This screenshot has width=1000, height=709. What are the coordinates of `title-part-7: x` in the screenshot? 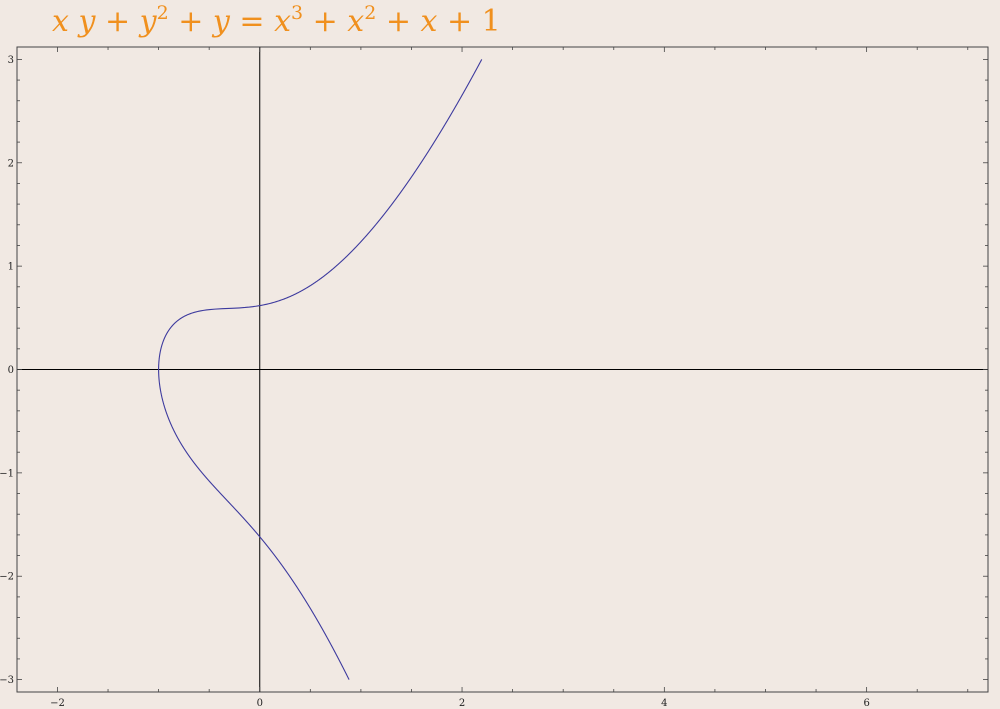 It's located at (282, 21).